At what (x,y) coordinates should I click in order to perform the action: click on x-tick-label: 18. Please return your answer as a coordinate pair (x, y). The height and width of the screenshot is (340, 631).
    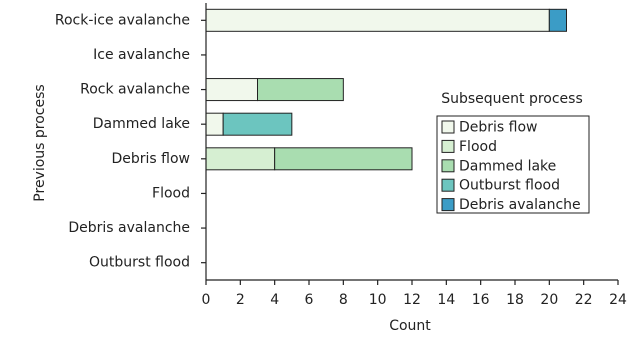
    Looking at the image, I should click on (515, 300).